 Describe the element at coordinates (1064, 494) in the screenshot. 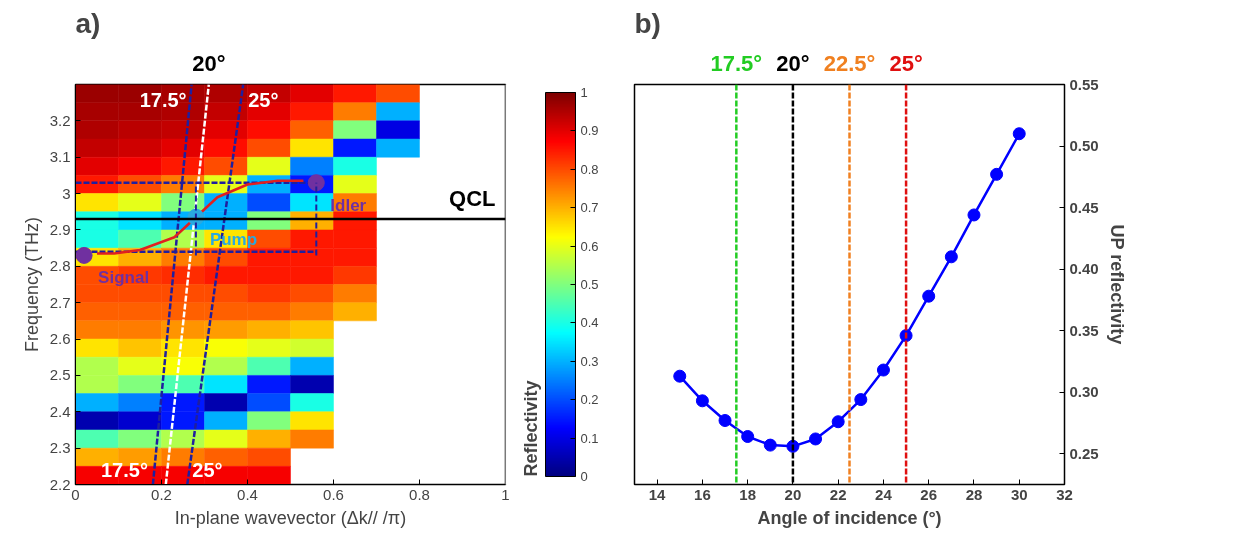

I see `x-tick-label: 32` at that location.